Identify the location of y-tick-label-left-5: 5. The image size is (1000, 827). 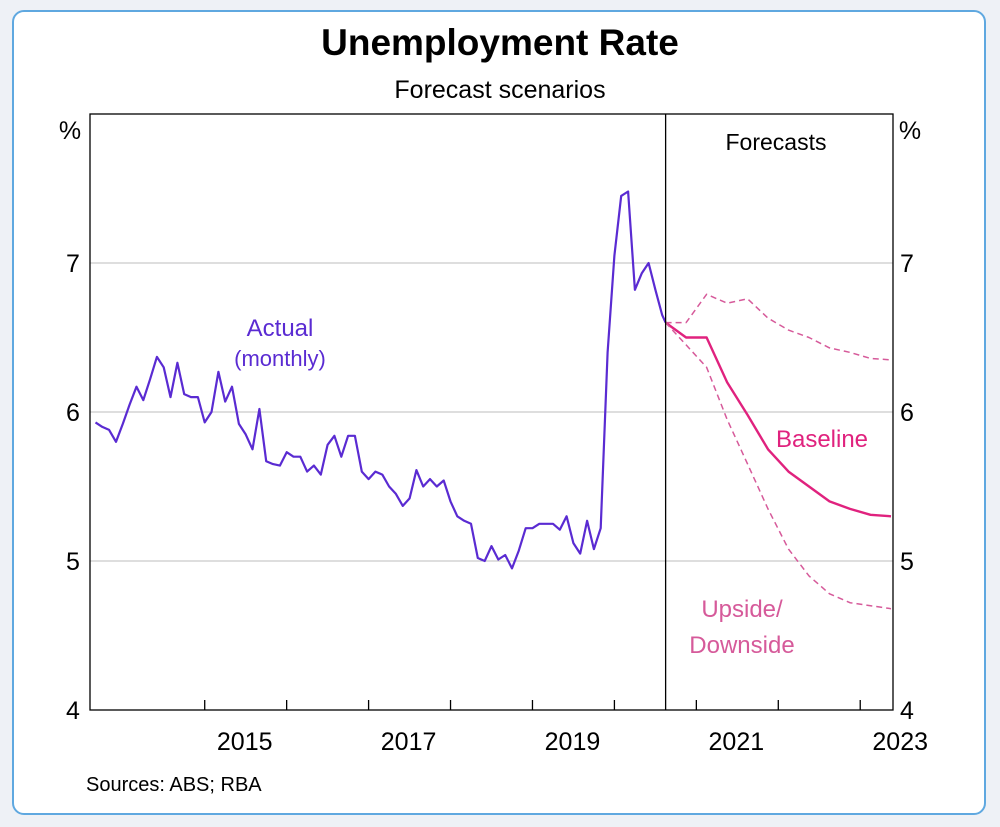
(73, 562).